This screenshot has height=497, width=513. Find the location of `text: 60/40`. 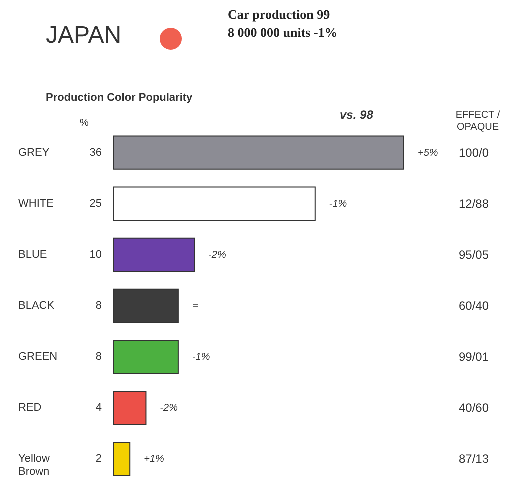

text: 60/40 is located at coordinates (474, 306).